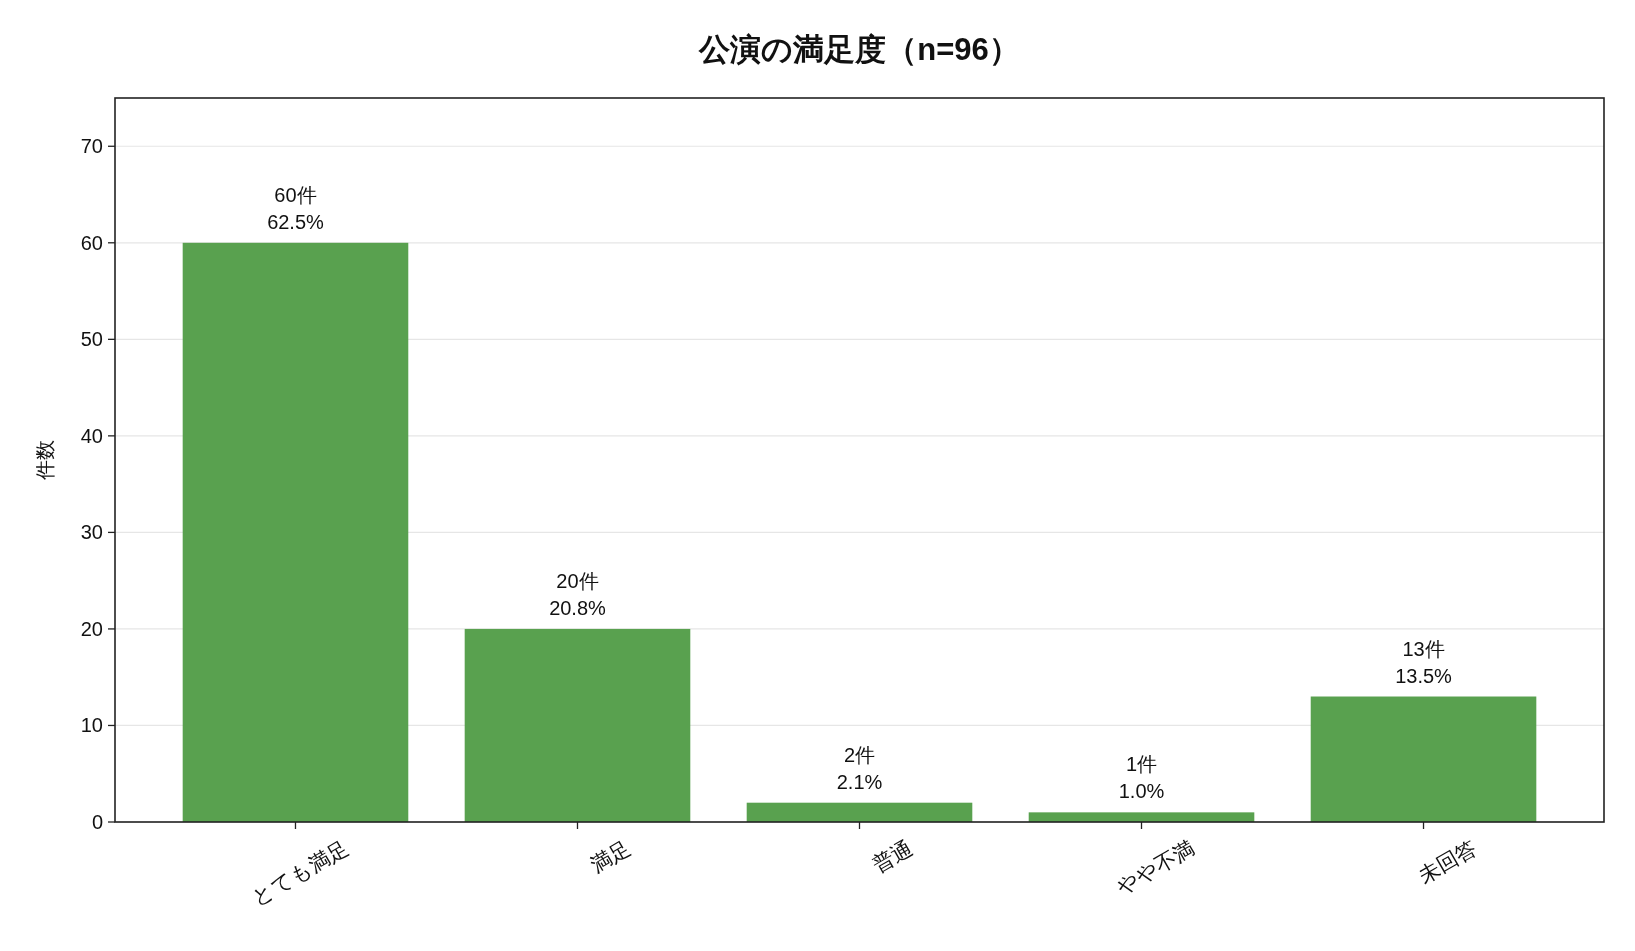 The height and width of the screenshot is (951, 1635). Describe the element at coordinates (1424, 662) in the screenshot. I see `data-label: 13件 13.5%` at that location.